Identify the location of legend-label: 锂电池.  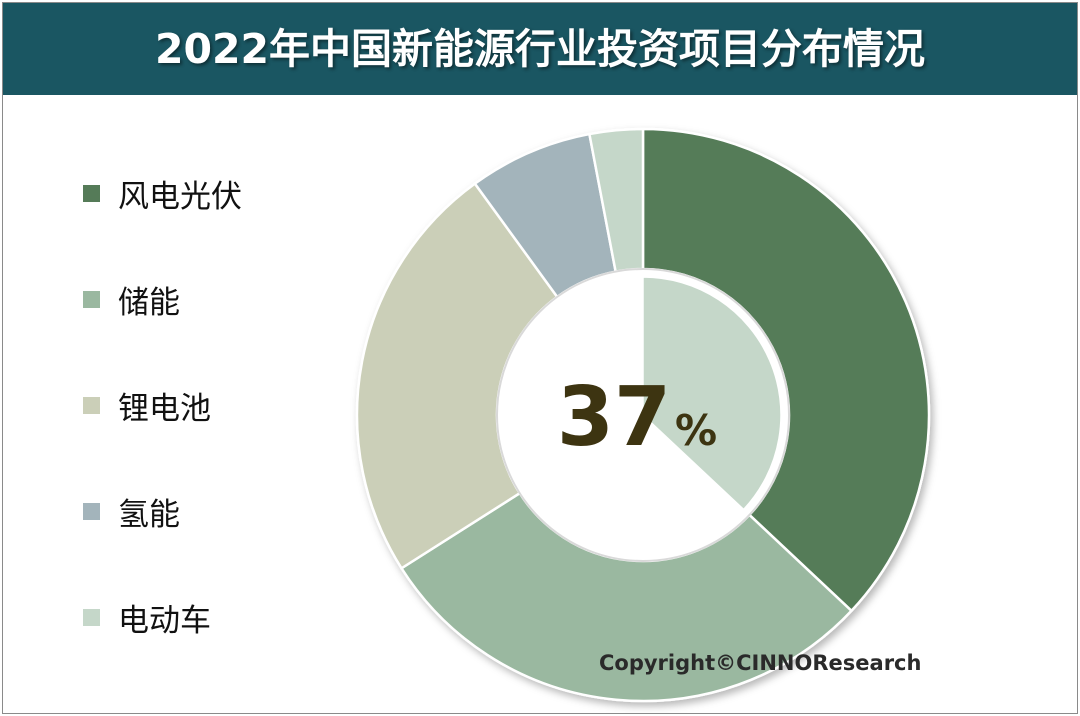
(164, 408).